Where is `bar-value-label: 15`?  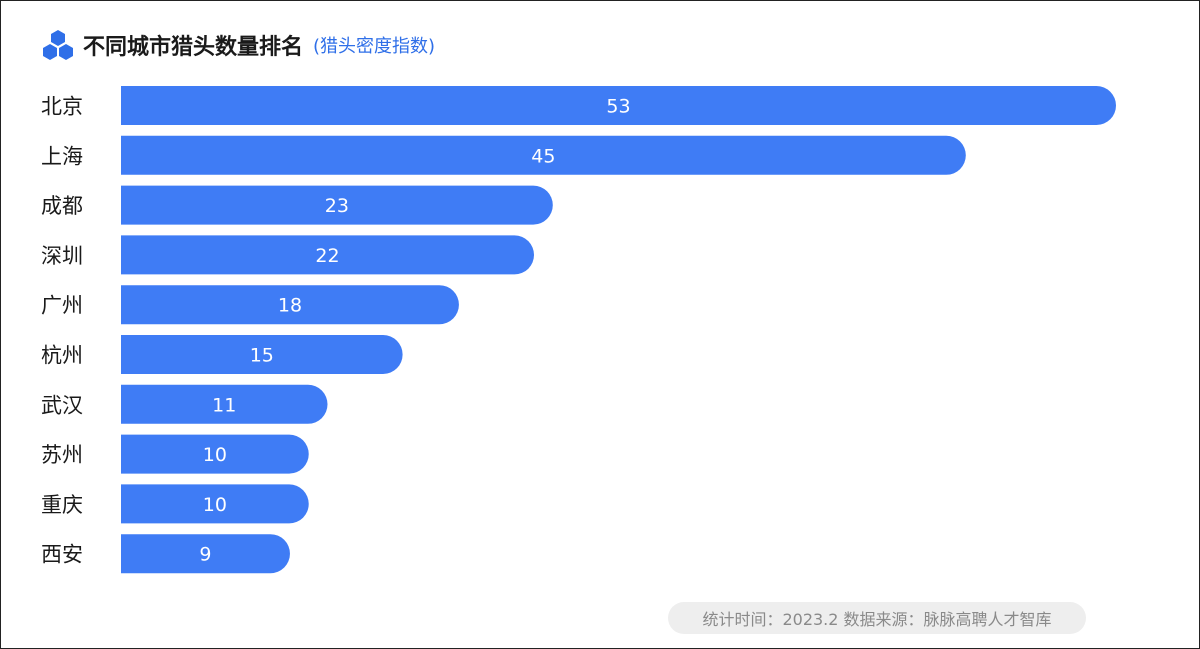
bar-value-label: 15 is located at coordinates (262, 356).